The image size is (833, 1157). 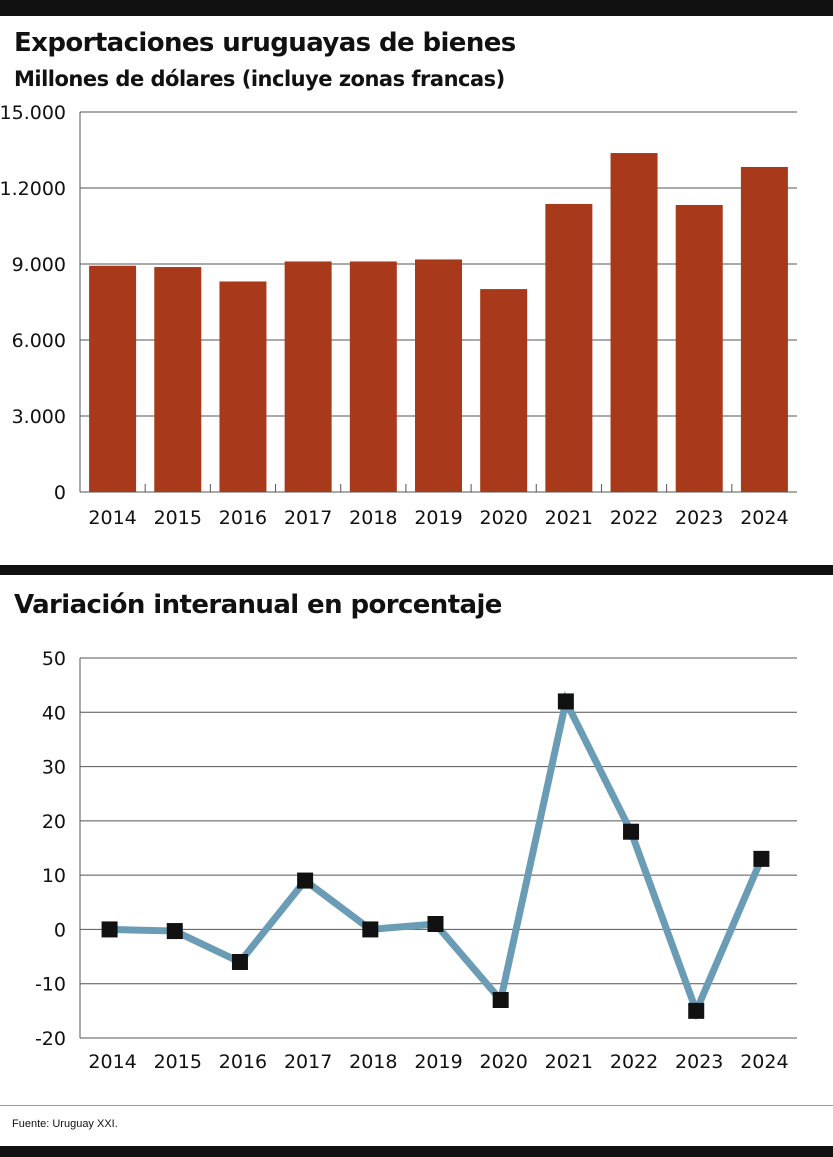 I want to click on y-tick-label: 40, so click(x=54, y=713).